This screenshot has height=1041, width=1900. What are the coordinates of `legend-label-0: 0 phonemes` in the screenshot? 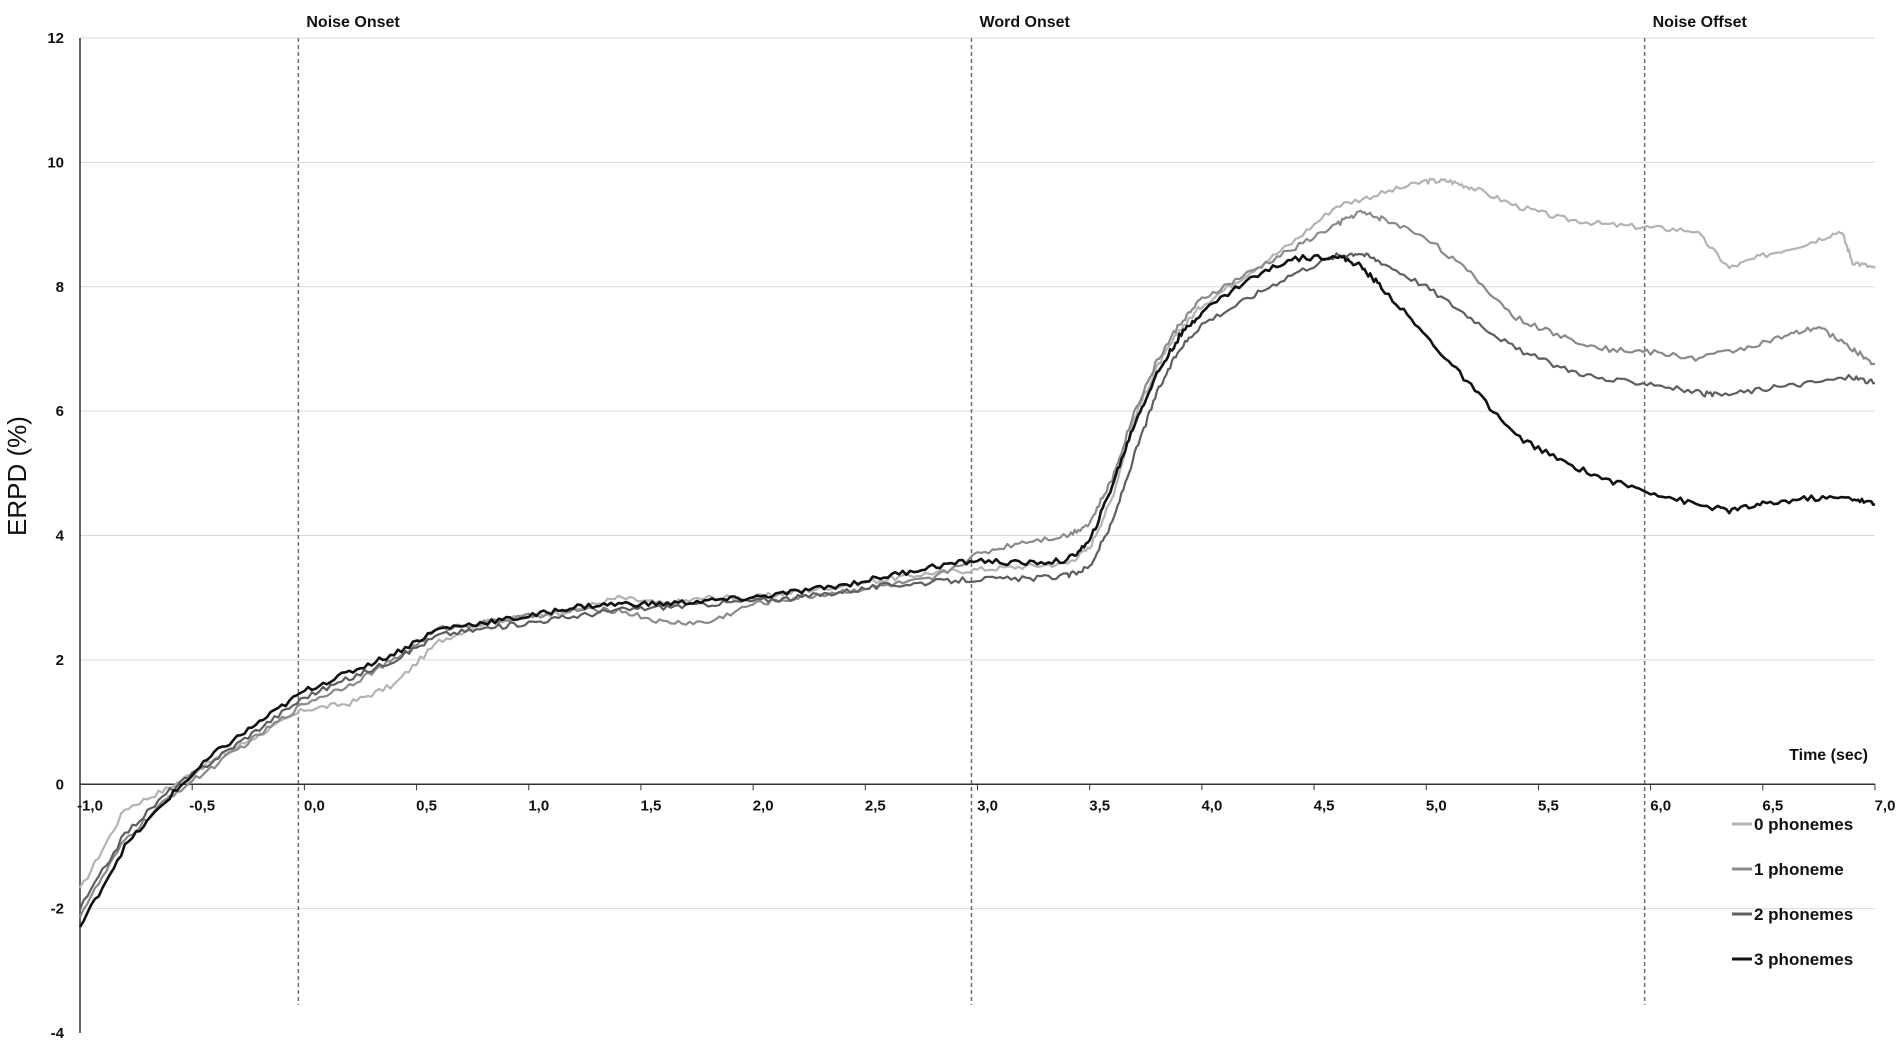 It's located at (1803, 824).